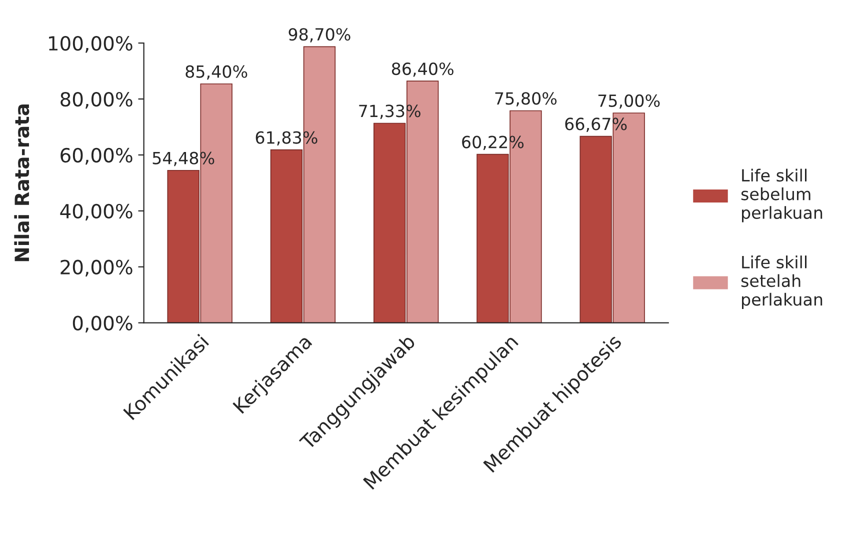 This screenshot has height=538, width=846. What do you see at coordinates (319, 35) in the screenshot?
I see `data-label: 98,70%` at bounding box center [319, 35].